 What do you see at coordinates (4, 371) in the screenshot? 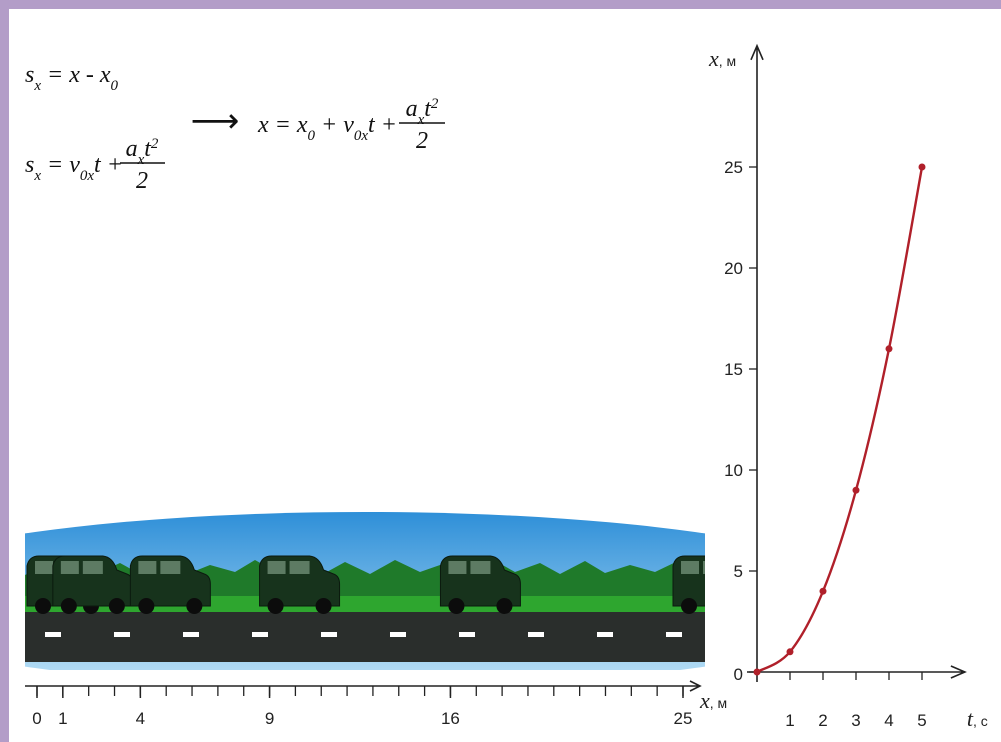
I see `frame-left` at bounding box center [4, 371].